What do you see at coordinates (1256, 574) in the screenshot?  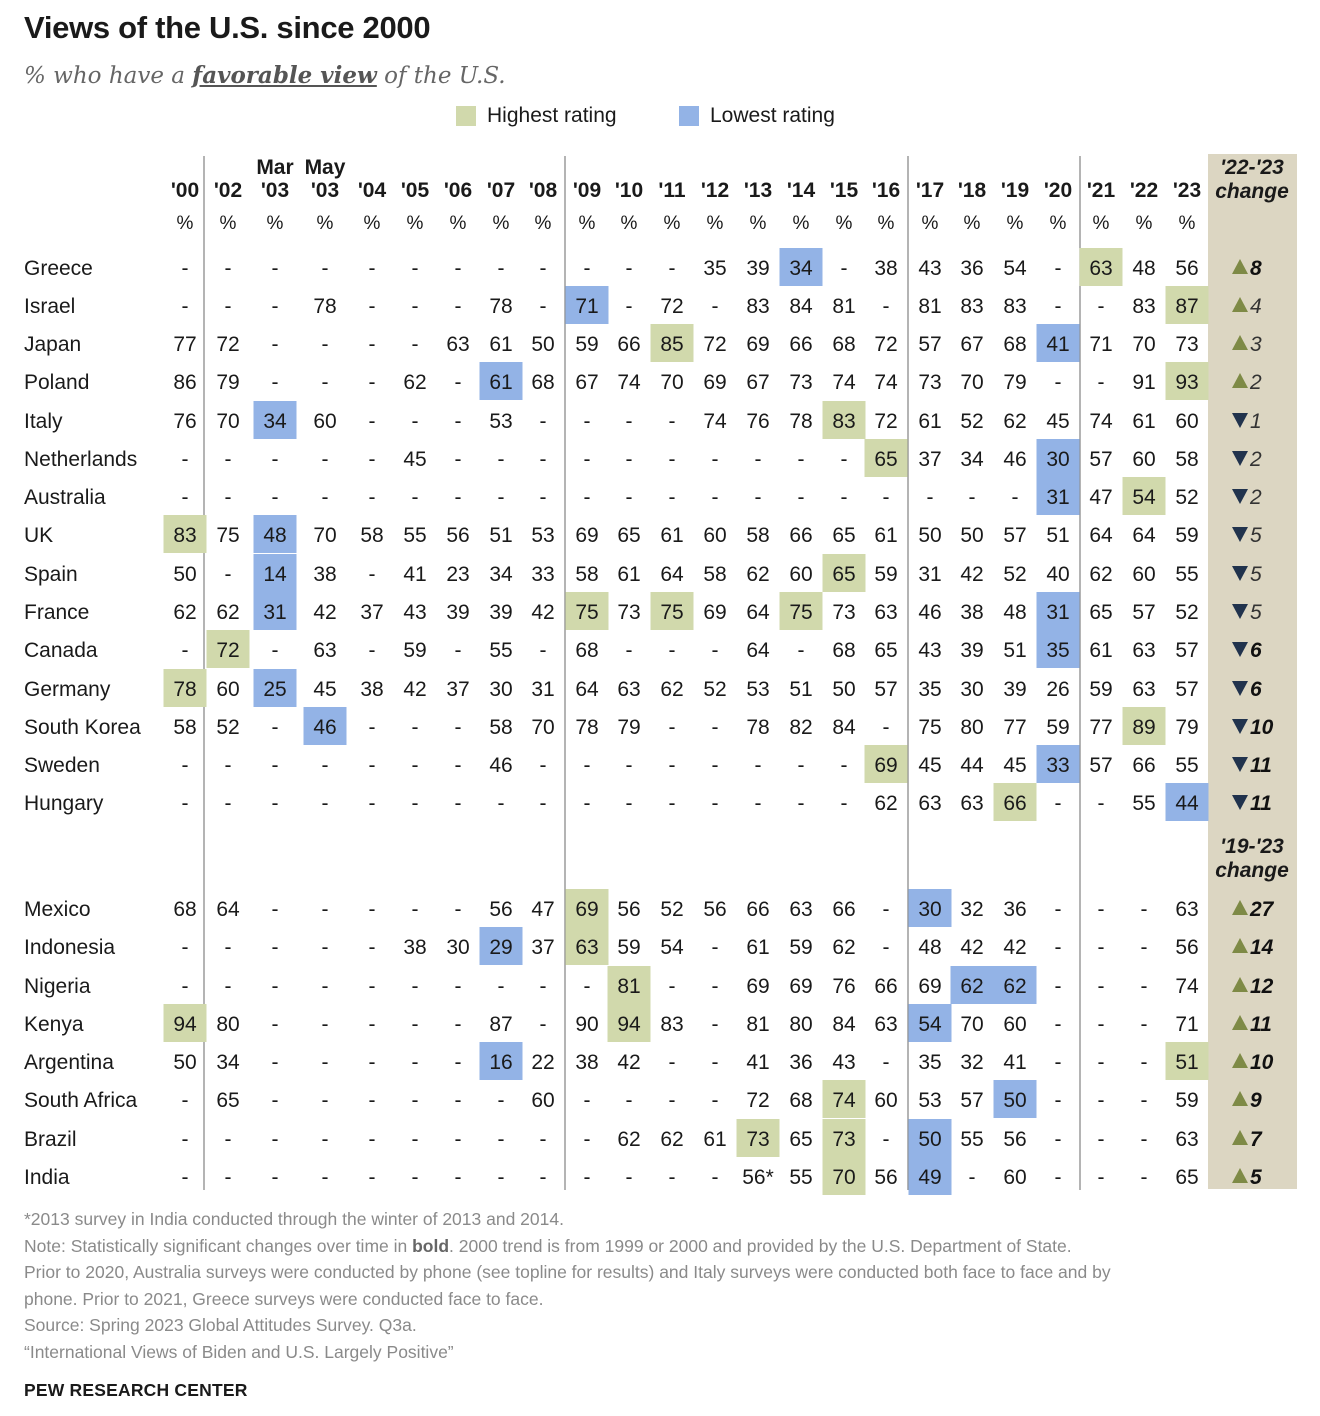 I see `change-value: 5` at bounding box center [1256, 574].